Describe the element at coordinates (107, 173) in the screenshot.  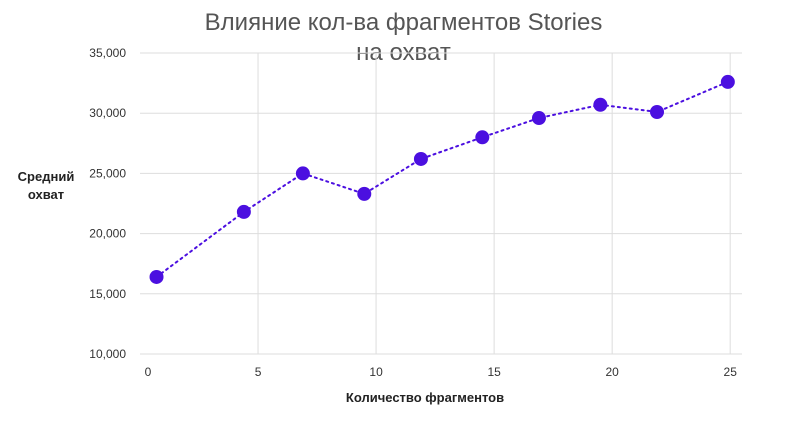
I see `y-tick-label: 25,000` at that location.